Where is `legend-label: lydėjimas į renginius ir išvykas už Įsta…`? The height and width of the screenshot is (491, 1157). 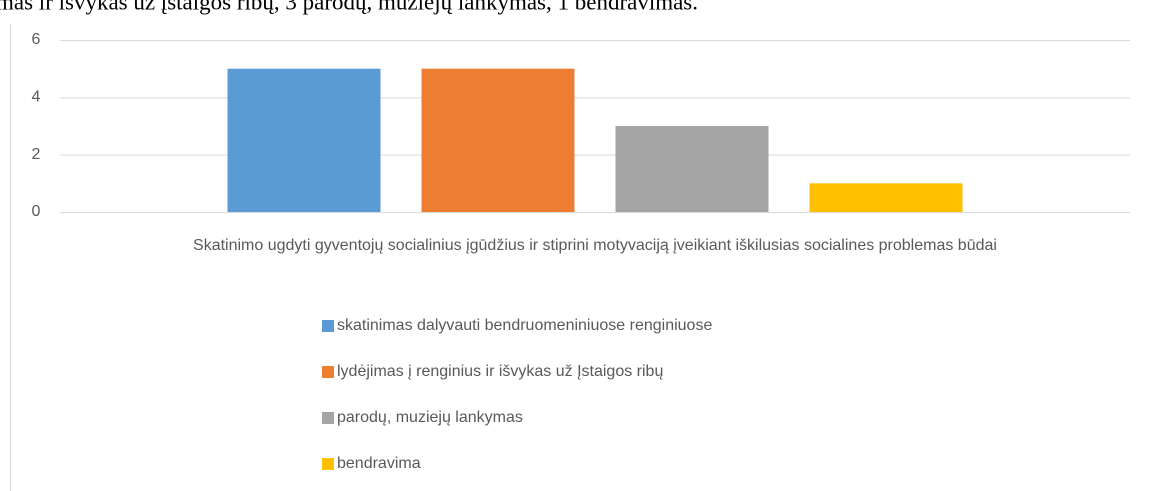 legend-label: lydėjimas į renginius ir išvykas už Įsta… is located at coordinates (500, 371).